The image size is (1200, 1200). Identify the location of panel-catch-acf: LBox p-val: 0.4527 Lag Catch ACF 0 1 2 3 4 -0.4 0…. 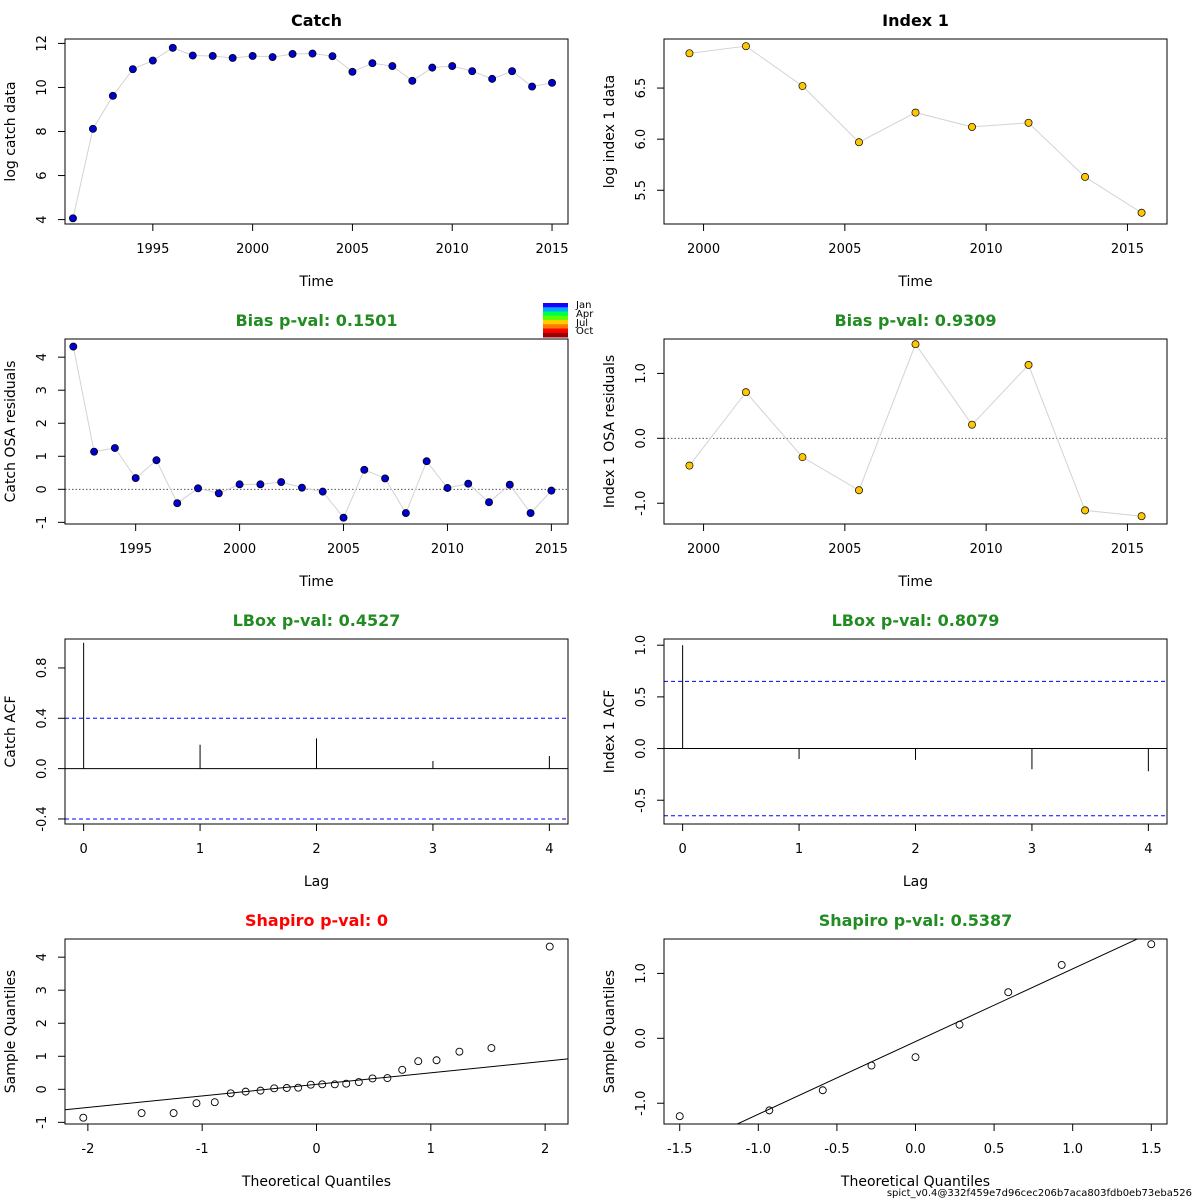
(286, 750).